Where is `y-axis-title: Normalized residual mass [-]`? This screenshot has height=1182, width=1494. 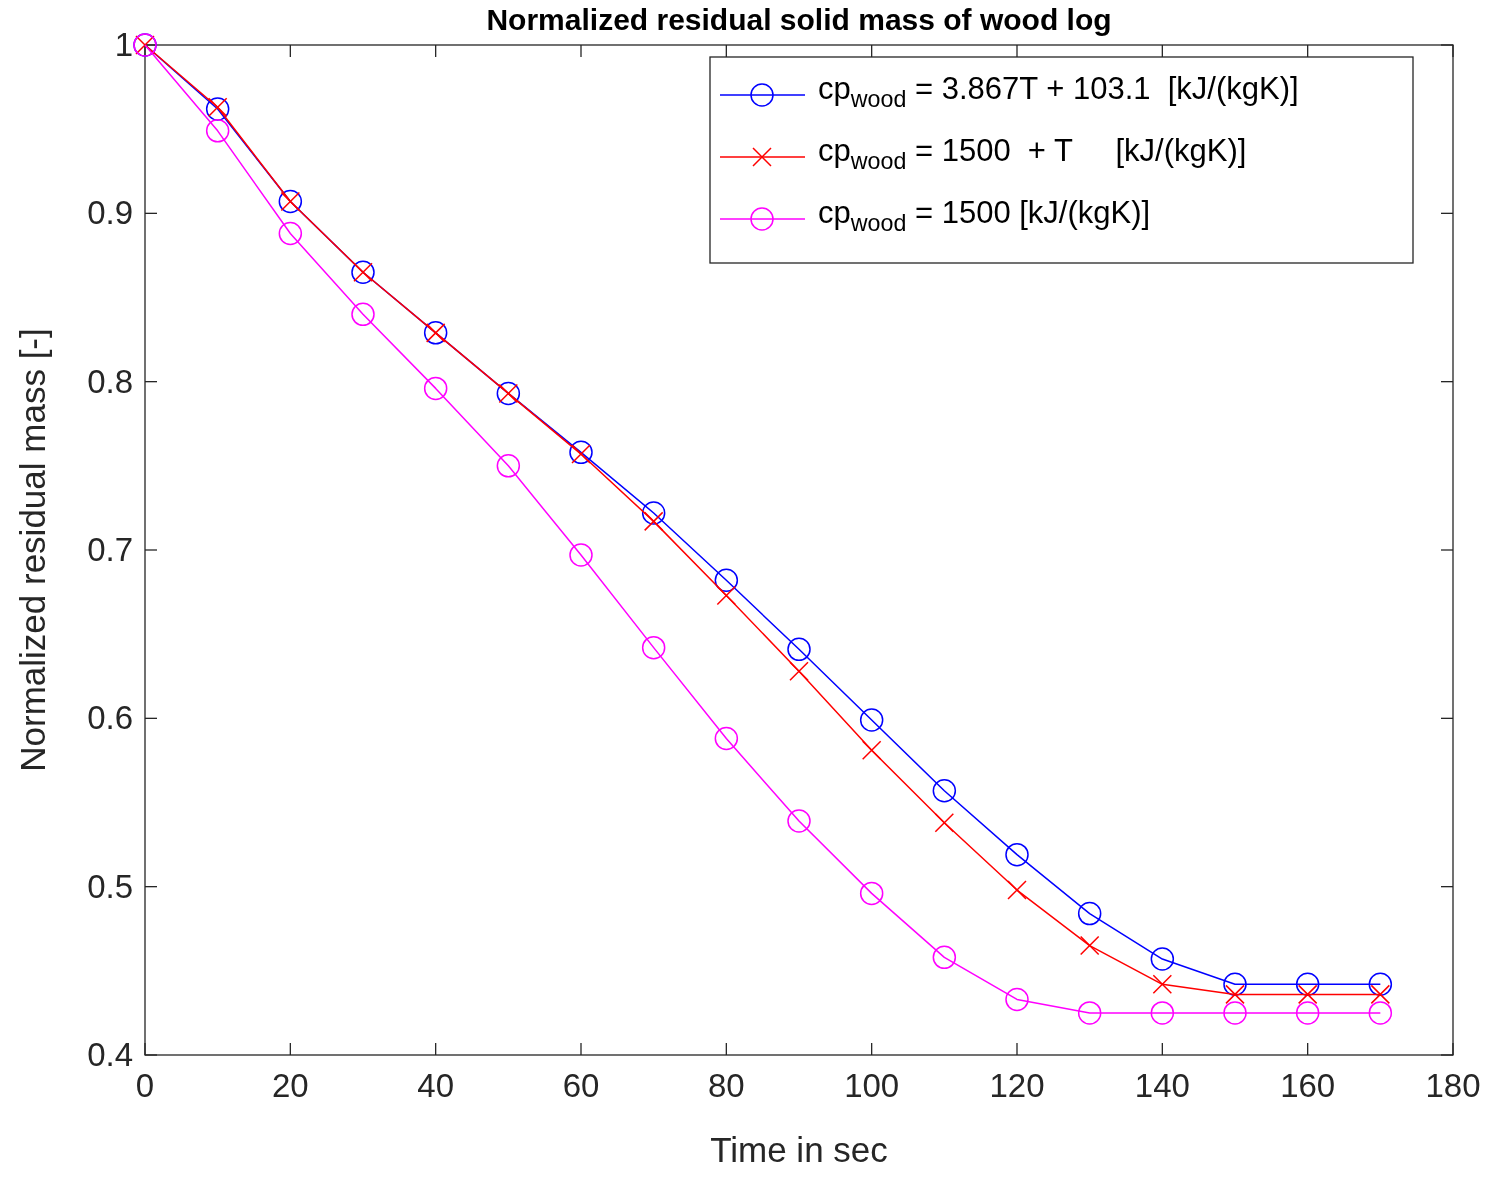
y-axis-title: Normalized residual mass [-] is located at coordinates (32, 550).